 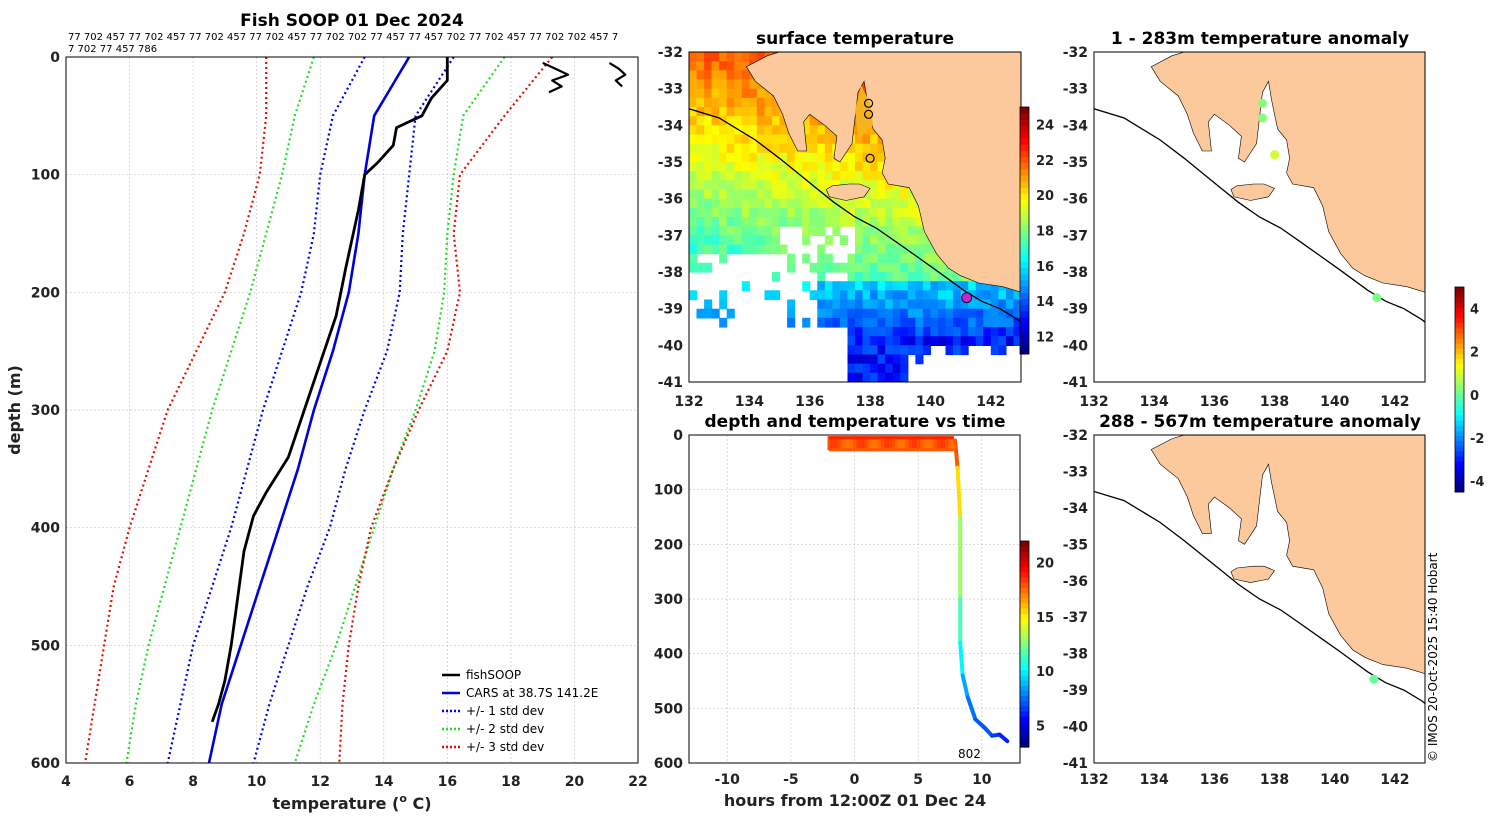 What do you see at coordinates (1076, 728) in the screenshot?
I see `a2-ytick: -40` at bounding box center [1076, 728].